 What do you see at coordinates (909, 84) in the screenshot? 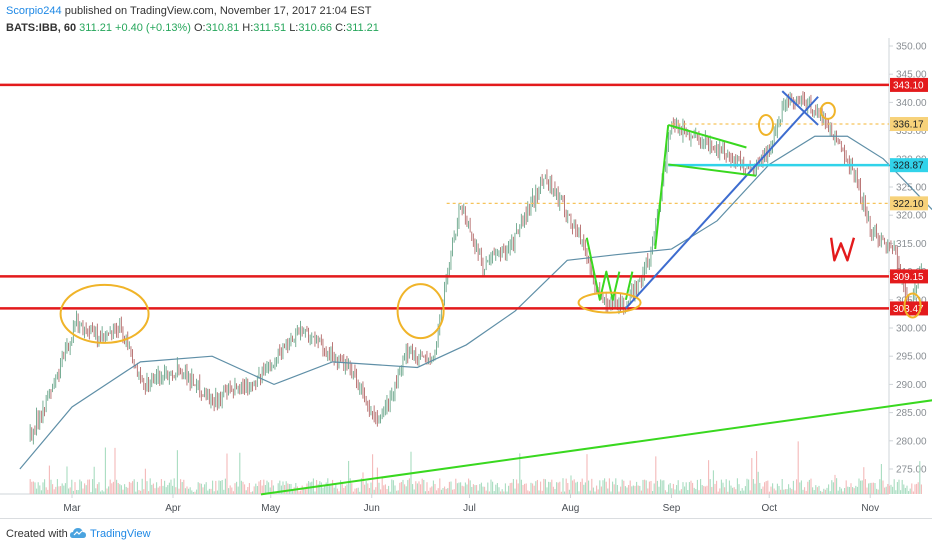
I see `level-badge` at bounding box center [909, 84].